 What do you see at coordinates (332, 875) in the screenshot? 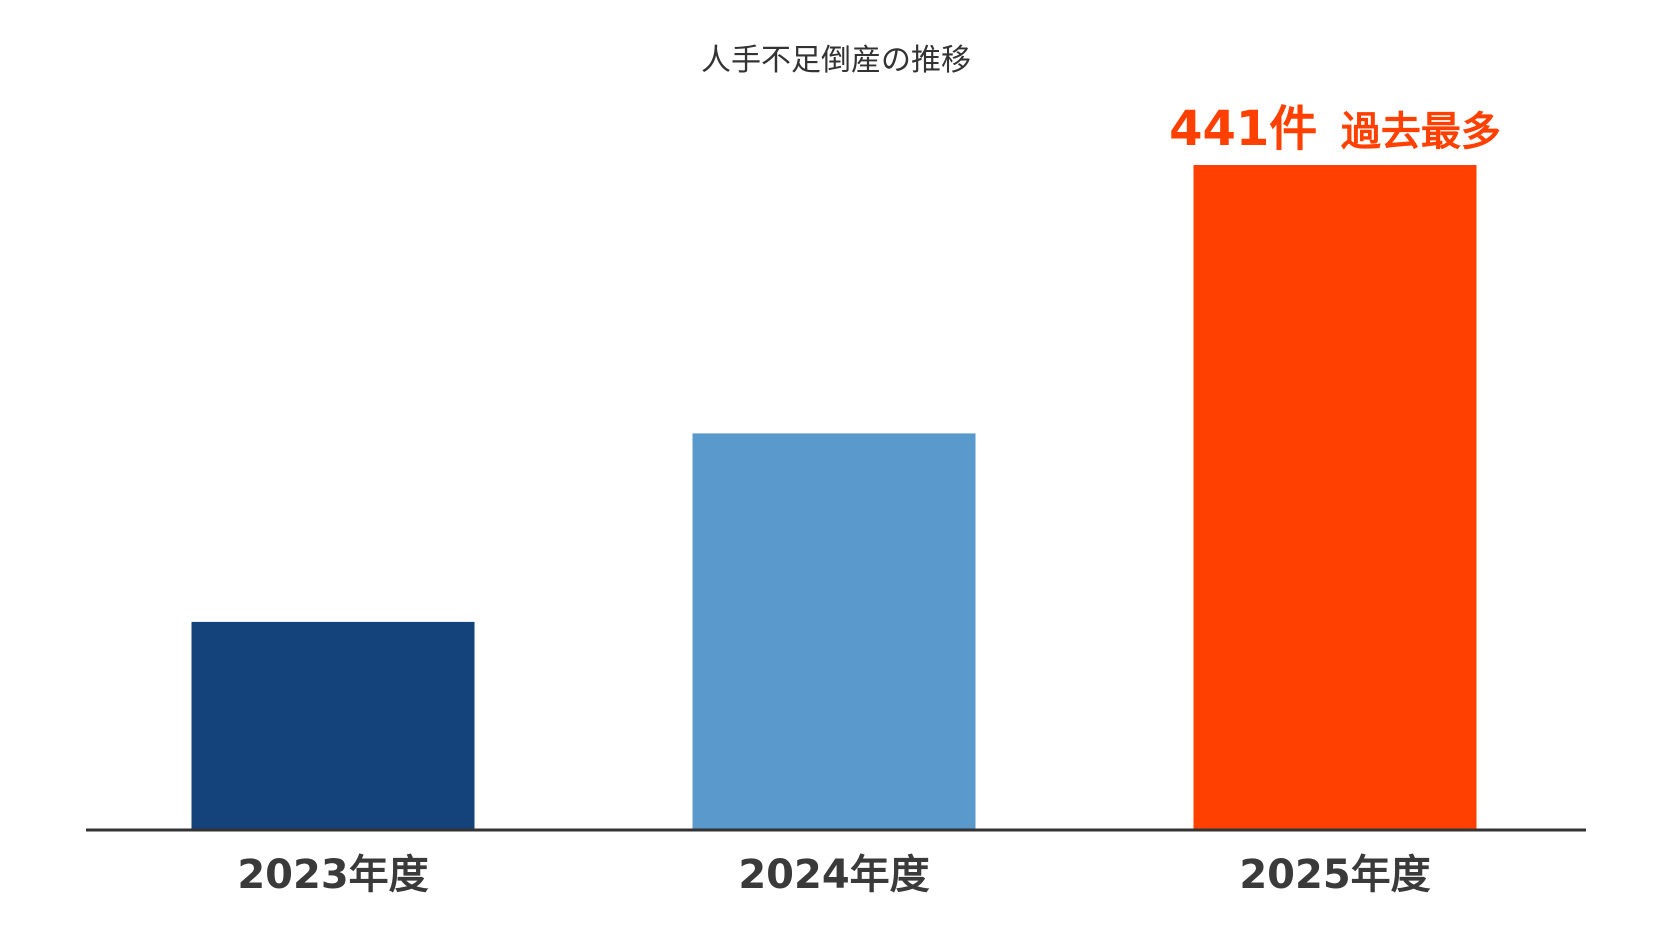
I see `x-tick-label: 2023年度` at bounding box center [332, 875].